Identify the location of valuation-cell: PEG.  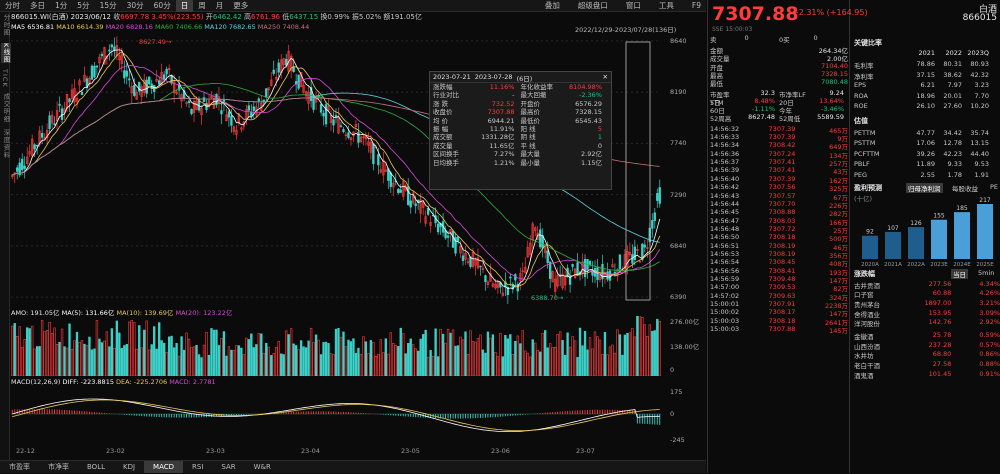
(861, 174).